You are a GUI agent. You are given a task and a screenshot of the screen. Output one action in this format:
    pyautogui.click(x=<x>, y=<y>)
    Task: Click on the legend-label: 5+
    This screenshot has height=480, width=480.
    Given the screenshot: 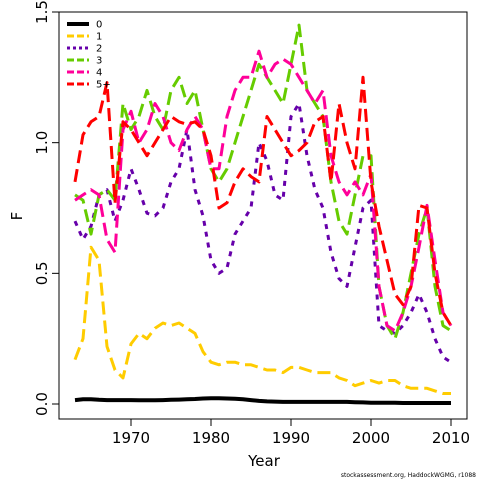 What is the action you would take?
    pyautogui.click(x=103, y=85)
    